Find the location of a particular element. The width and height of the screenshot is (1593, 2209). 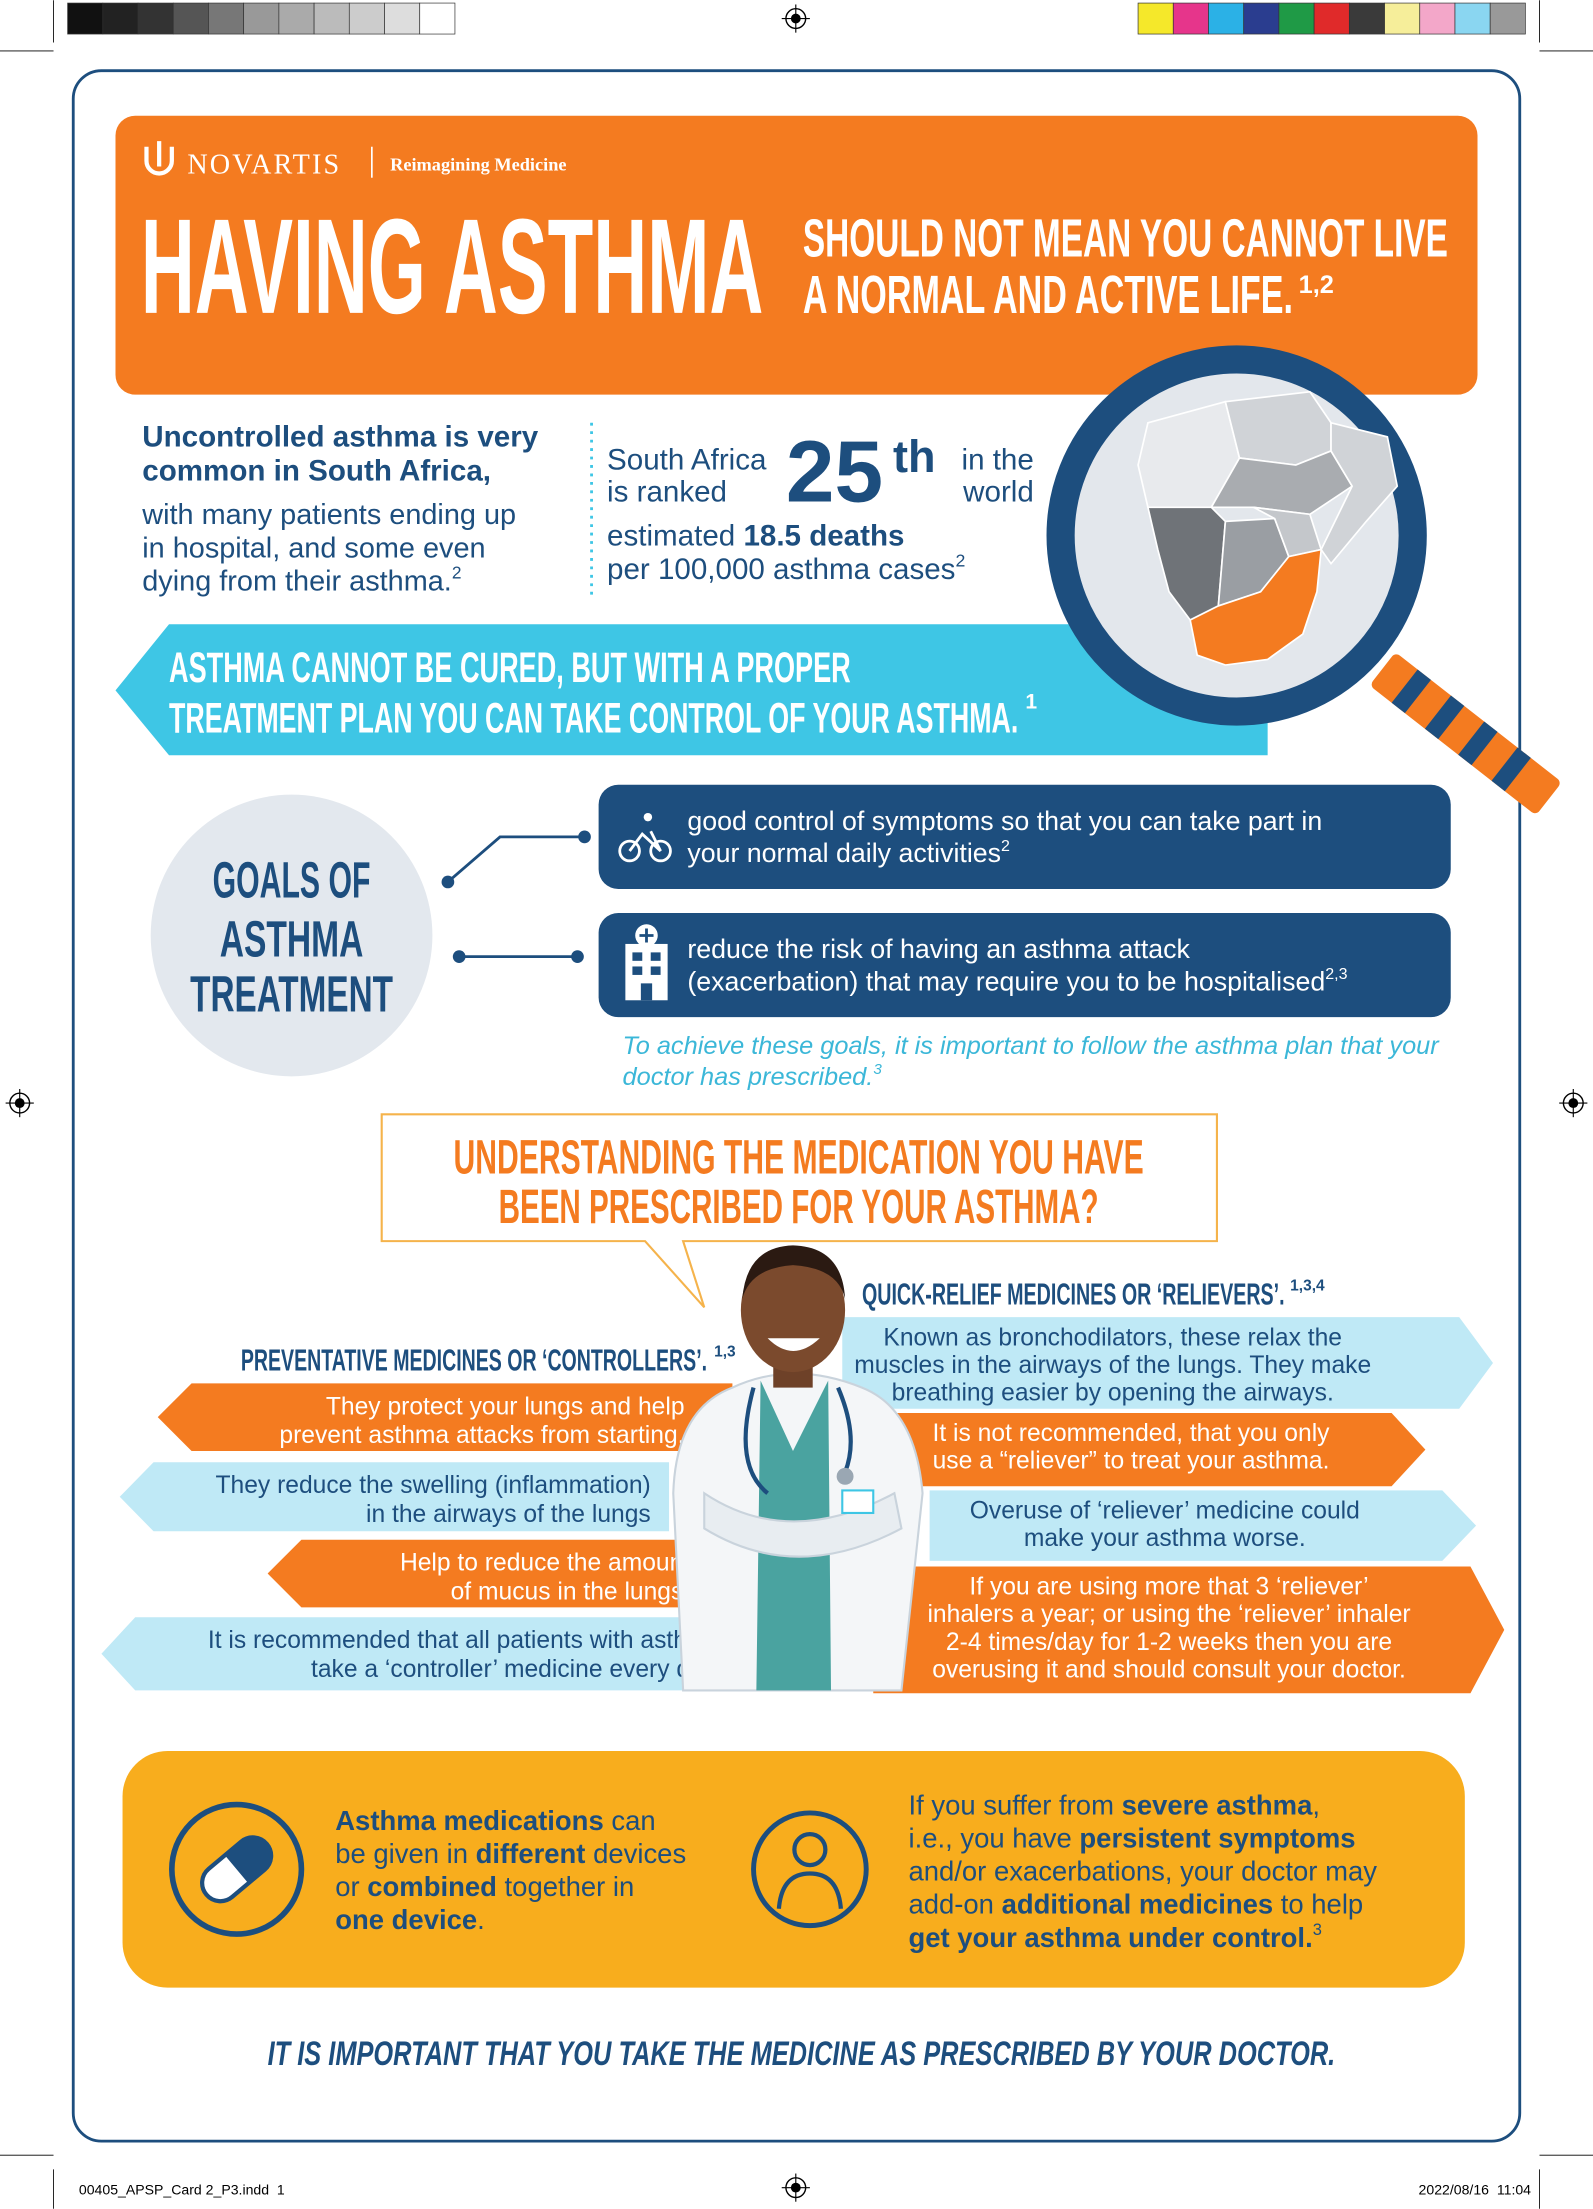

reliever-text: use a “reliever” to treat your asthma. is located at coordinates (1131, 1461).